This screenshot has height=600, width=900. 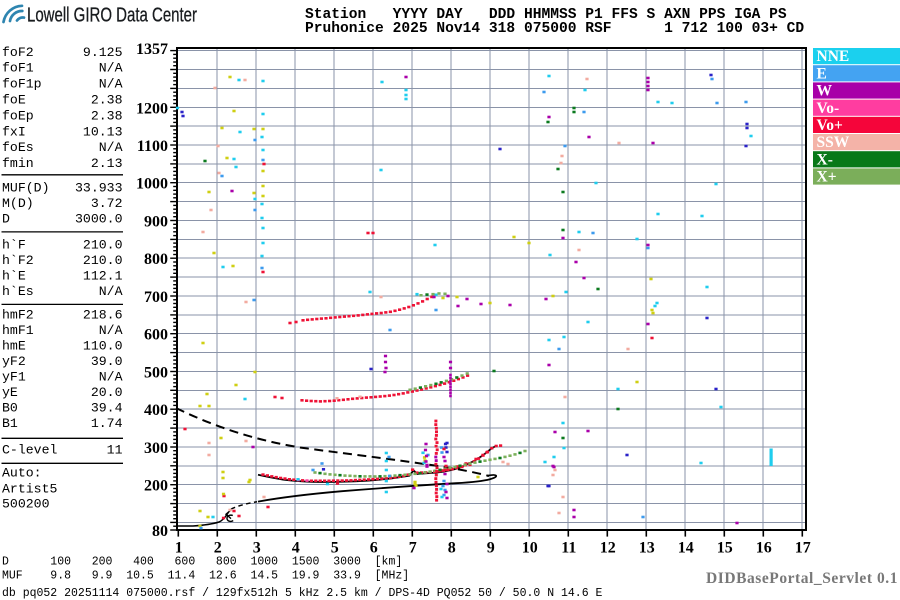 I want to click on svg-text: foF1p, so click(x=22, y=84).